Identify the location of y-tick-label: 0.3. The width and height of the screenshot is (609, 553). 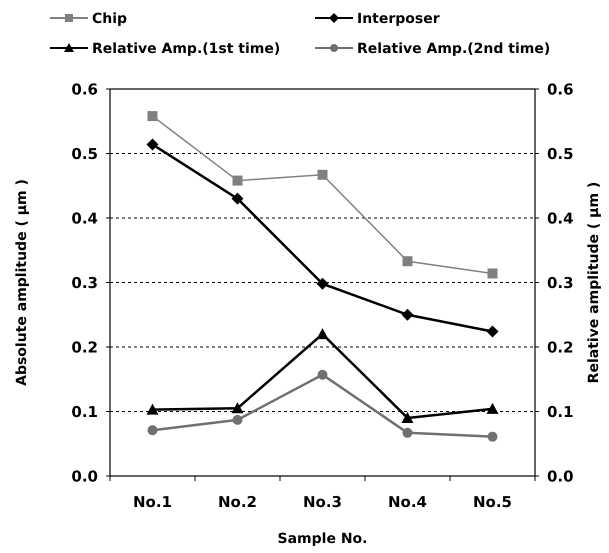
(84, 283).